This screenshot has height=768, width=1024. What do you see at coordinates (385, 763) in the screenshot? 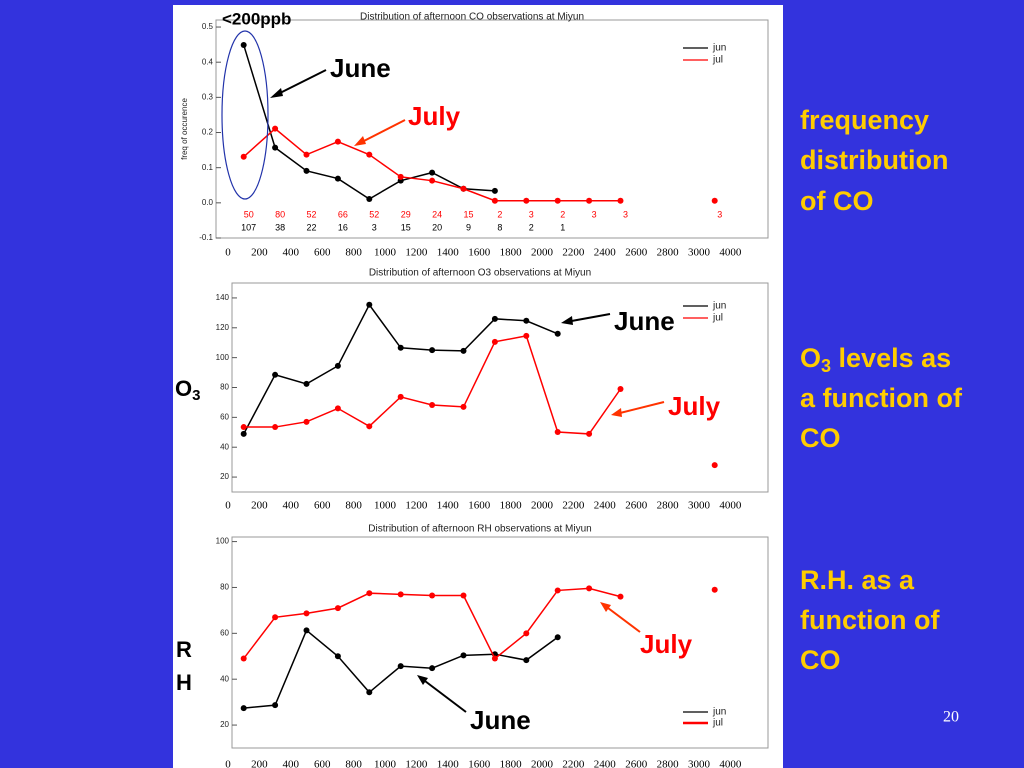
I see `x-tick-label: 1000` at bounding box center [385, 763].